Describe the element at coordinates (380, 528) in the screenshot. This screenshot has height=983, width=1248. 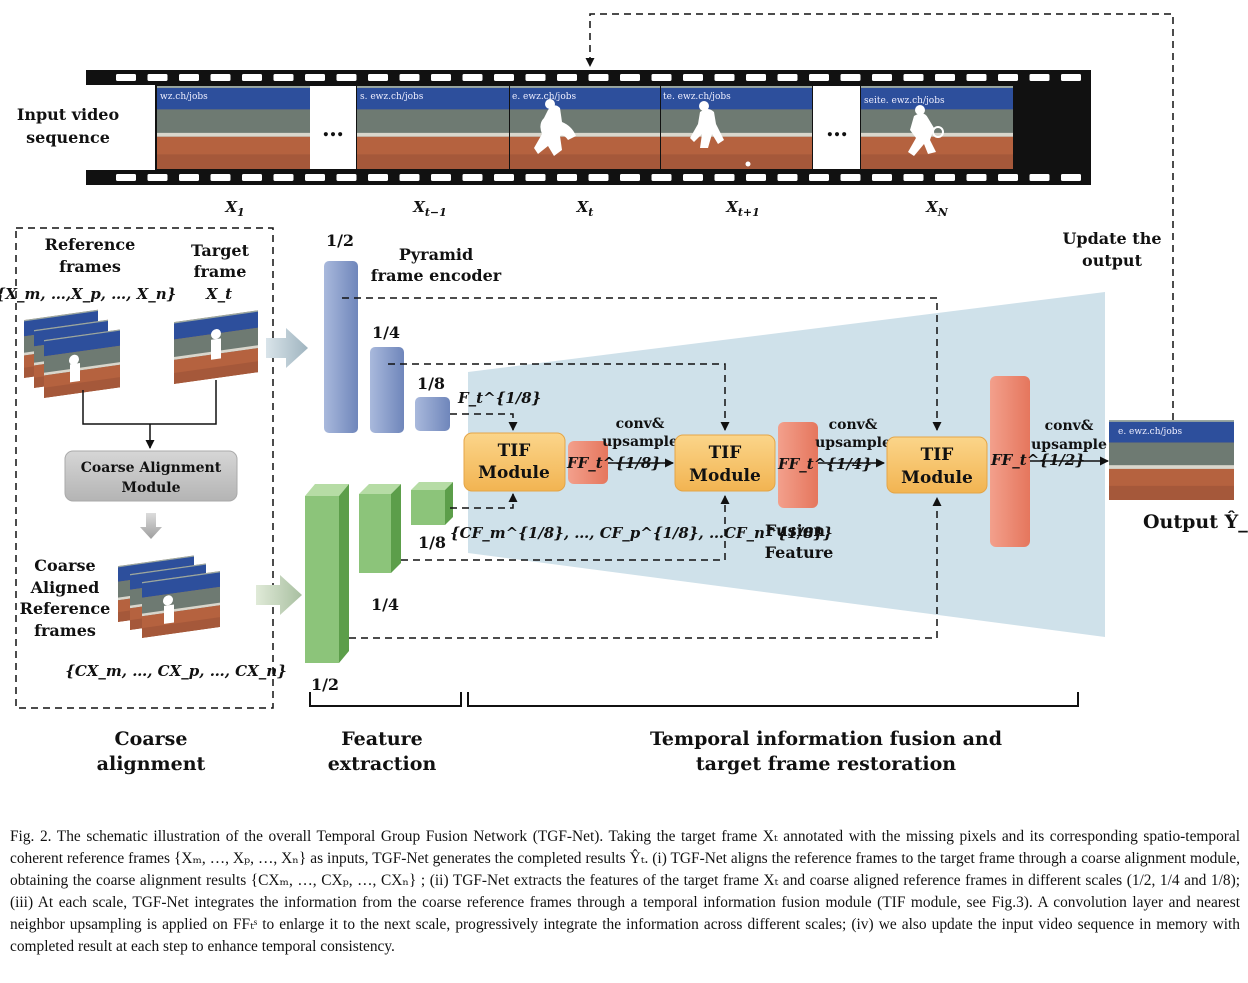
I see `encoder-green-quarter` at that location.